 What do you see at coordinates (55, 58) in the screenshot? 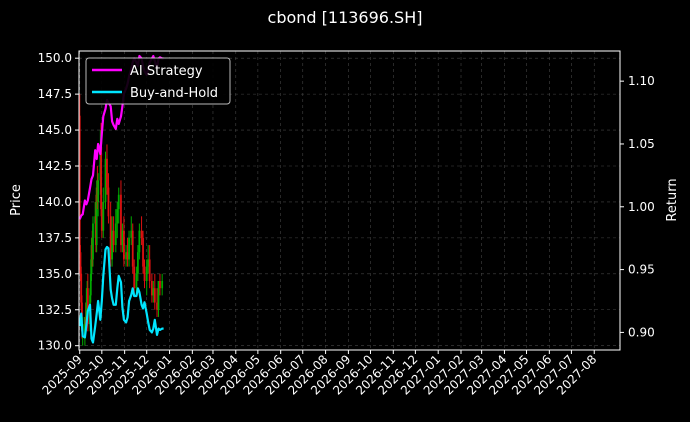
I see `left-tick-label: 150.0` at bounding box center [55, 58].